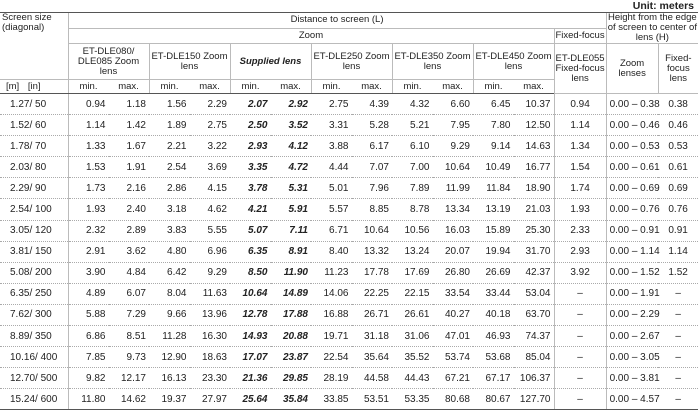 The width and height of the screenshot is (698, 413). Describe the element at coordinates (533, 167) in the screenshot. I see `value-cell: 16.77` at that location.